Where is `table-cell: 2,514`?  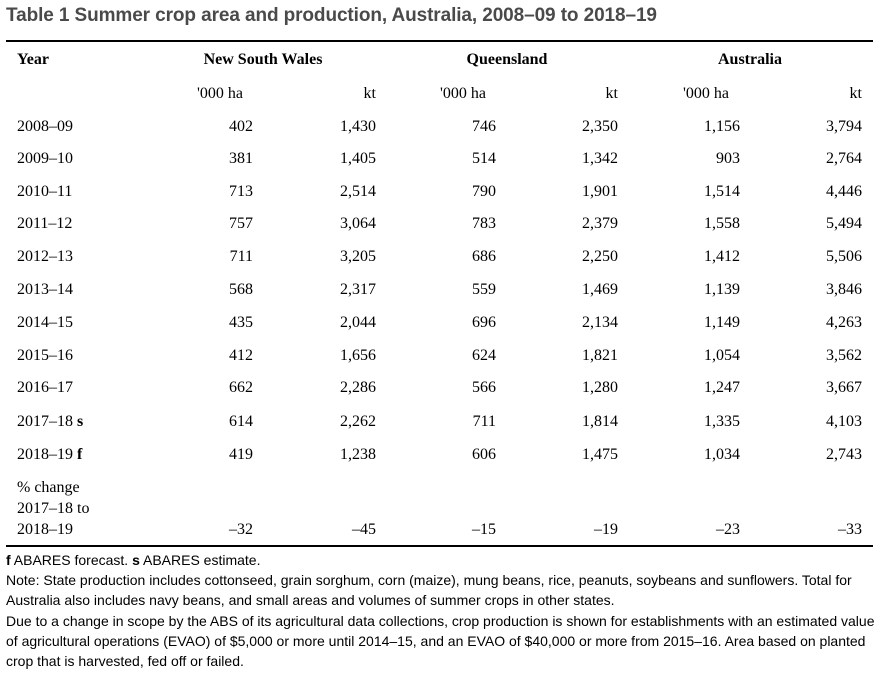
table-cell: 2,514 is located at coordinates (358, 191).